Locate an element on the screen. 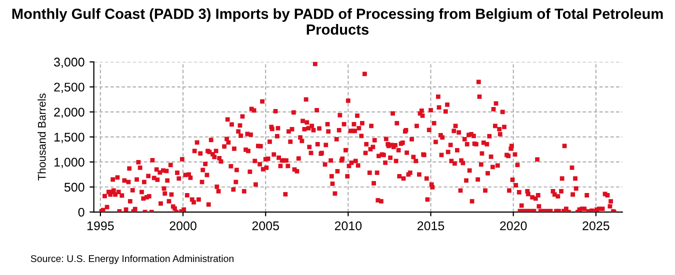  x-tick-label: 2025 is located at coordinates (596, 225).